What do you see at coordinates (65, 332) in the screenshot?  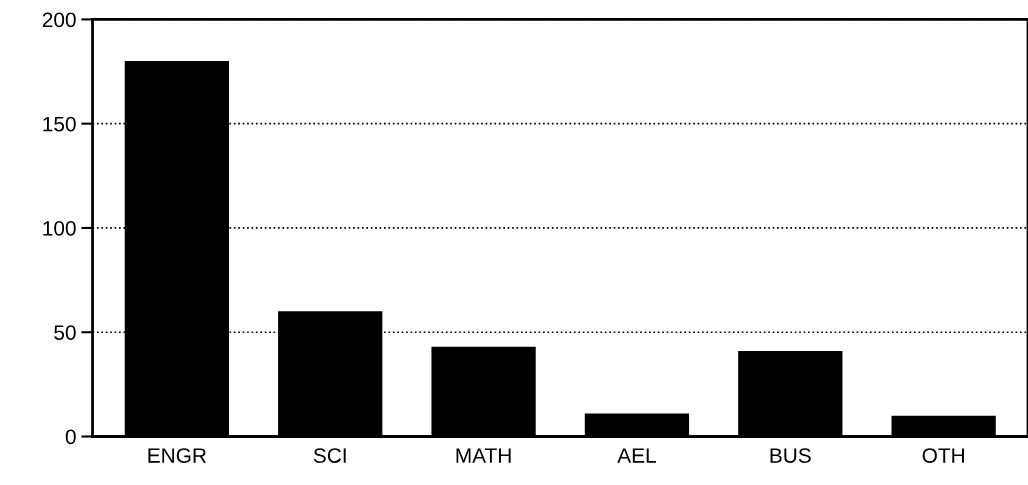 I see `y-tick-label: 50` at bounding box center [65, 332].